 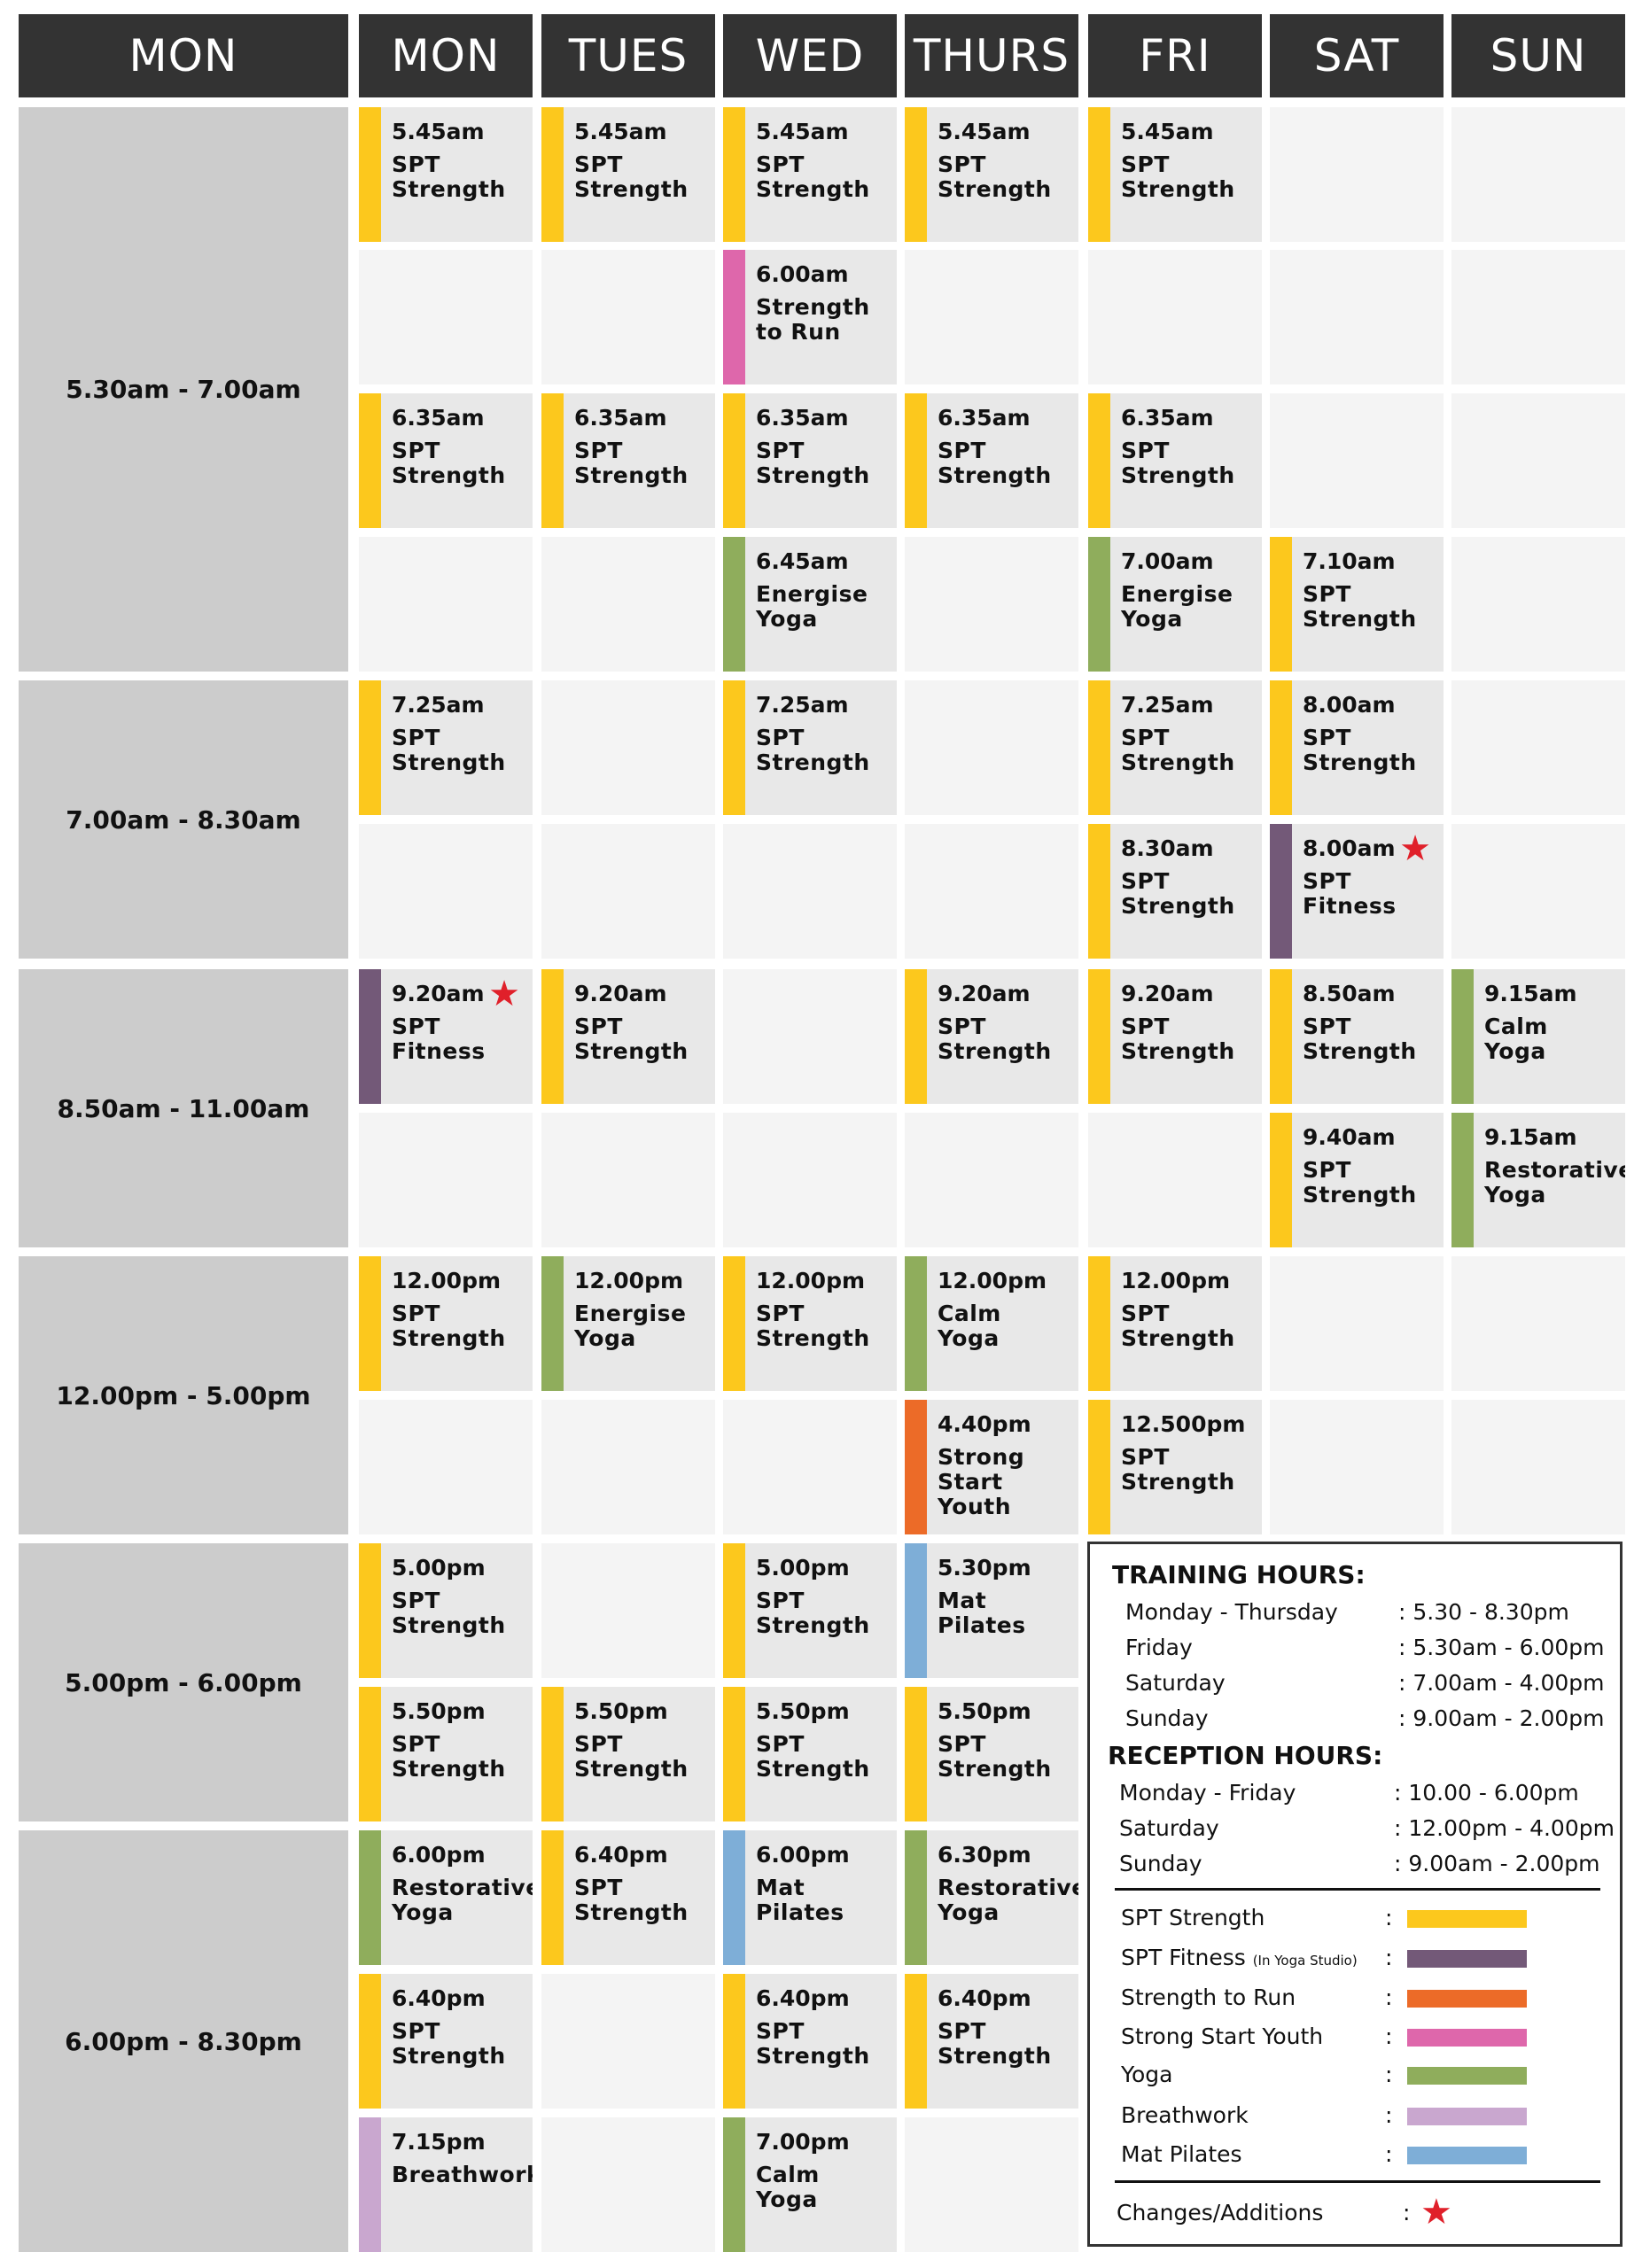 I want to click on class-slot: 7.15pm Breathwork, so click(x=446, y=2184).